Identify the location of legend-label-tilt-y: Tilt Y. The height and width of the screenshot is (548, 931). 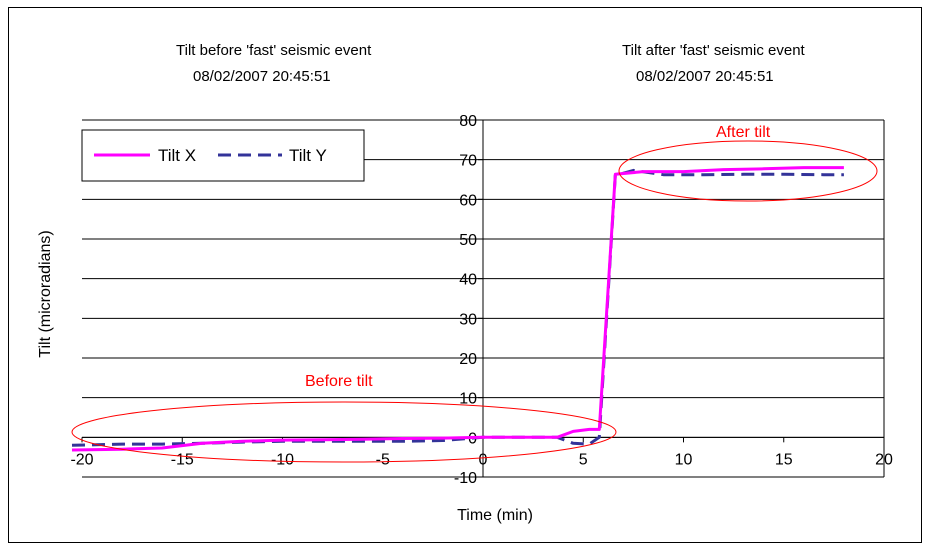
(308, 155).